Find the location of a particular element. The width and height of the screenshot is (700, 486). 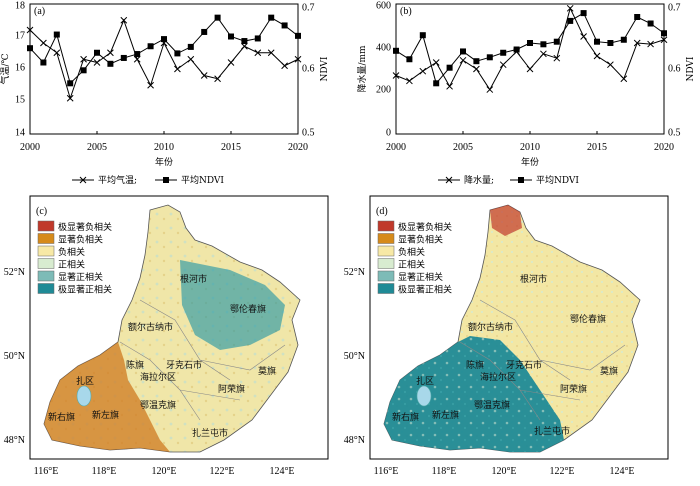

lon-tick-label: 124°E is located at coordinates (281, 471).